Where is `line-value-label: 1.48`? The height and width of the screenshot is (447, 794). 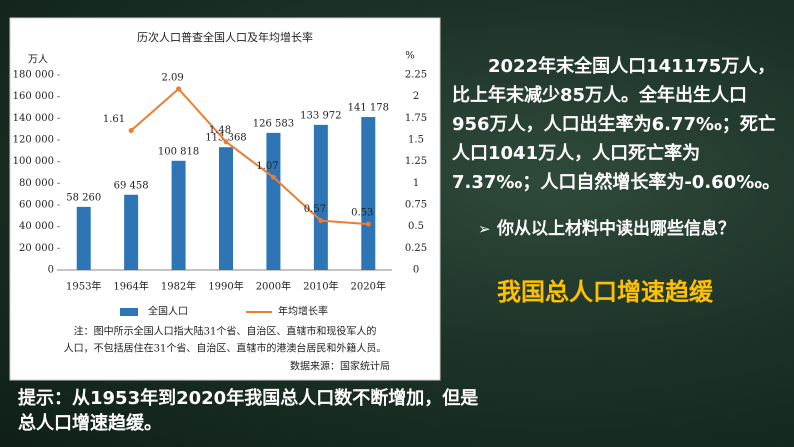
line-value-label: 1.48 is located at coordinates (220, 130).